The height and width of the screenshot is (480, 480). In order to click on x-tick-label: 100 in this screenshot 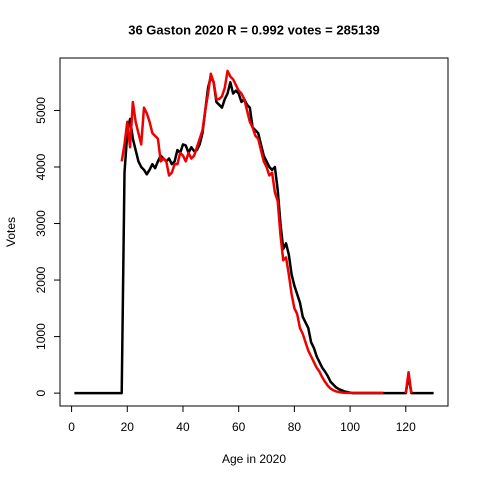, I will do `click(350, 427)`.